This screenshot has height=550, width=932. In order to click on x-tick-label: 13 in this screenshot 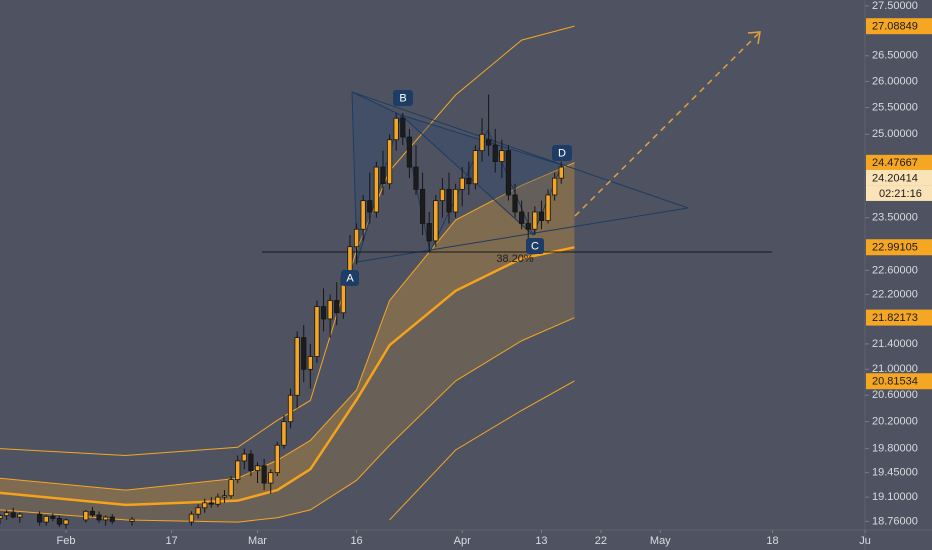, I will do `click(541, 541)`.